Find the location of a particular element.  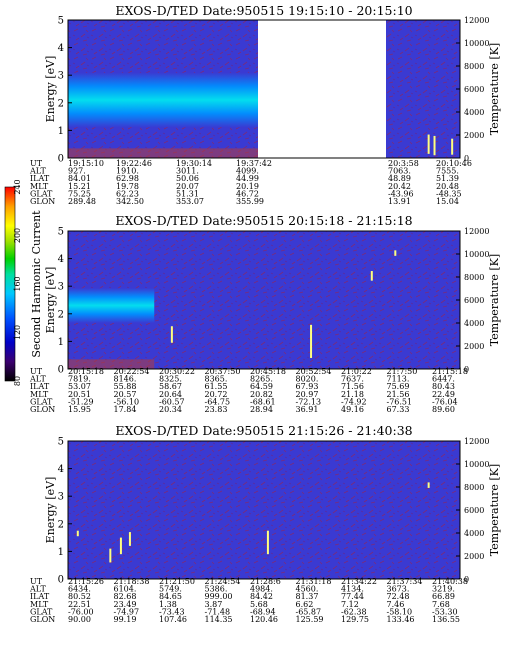

colorbar-tick-label: 120 is located at coordinates (17, 332).